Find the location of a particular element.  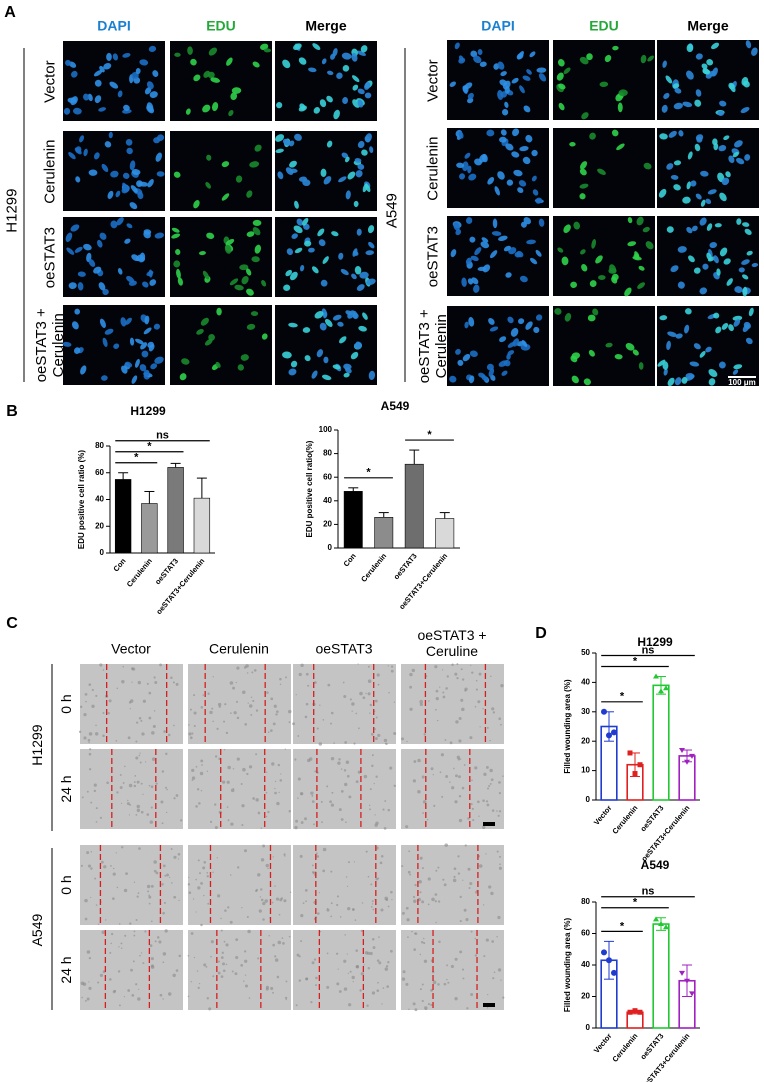

x-tick-label: oeSTAT3 is located at coordinates (651, 1047).